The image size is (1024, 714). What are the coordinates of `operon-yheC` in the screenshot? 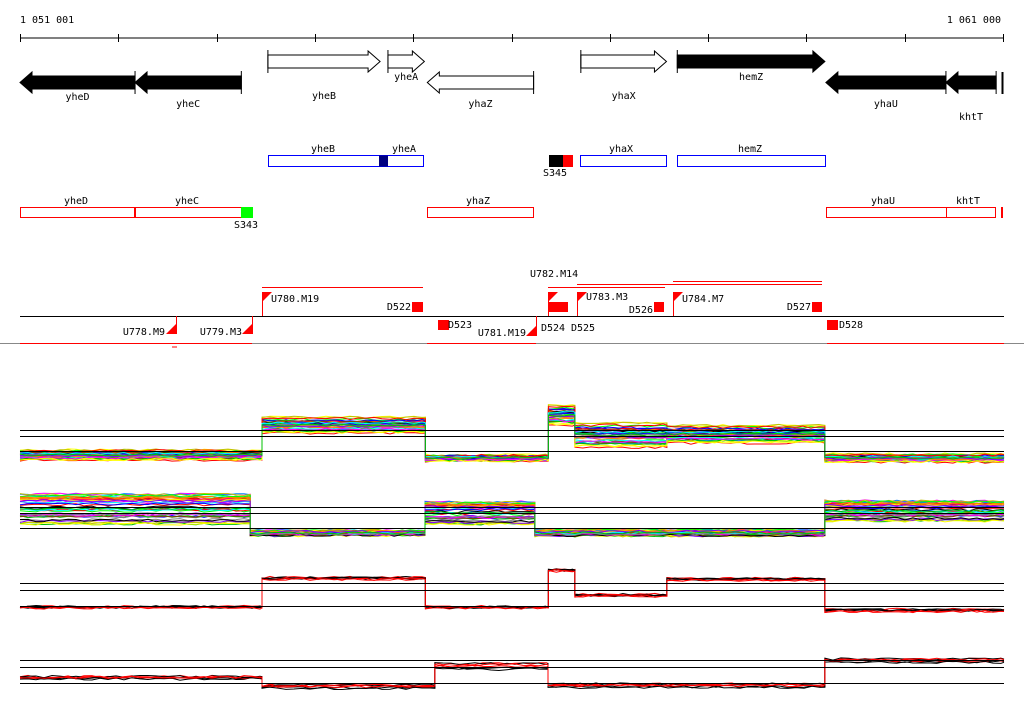 It's located at (188, 212).